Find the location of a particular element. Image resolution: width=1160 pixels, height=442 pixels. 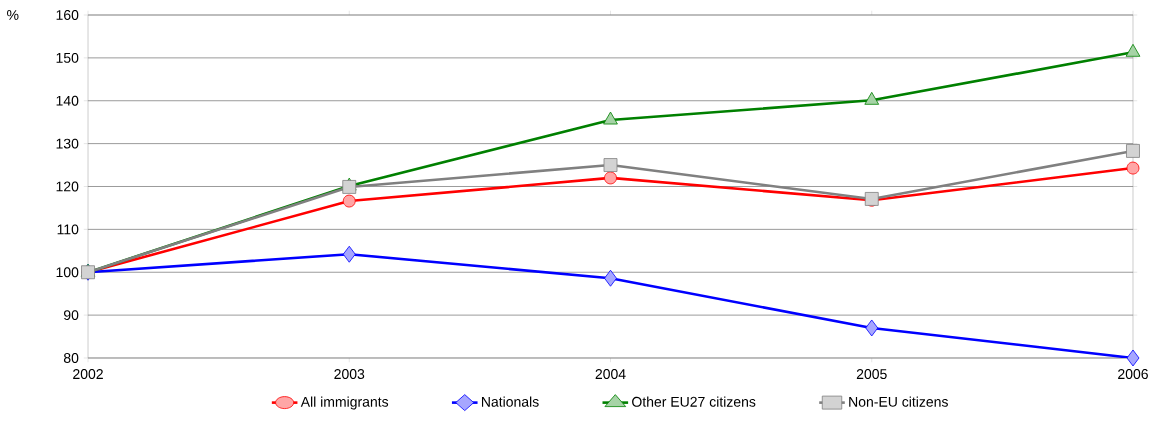

x-tick-label: 2002 is located at coordinates (88, 374).